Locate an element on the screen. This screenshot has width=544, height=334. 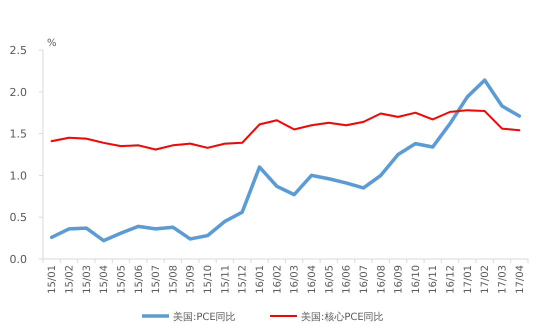
y-tick-label: 0.5 is located at coordinates (18, 217).